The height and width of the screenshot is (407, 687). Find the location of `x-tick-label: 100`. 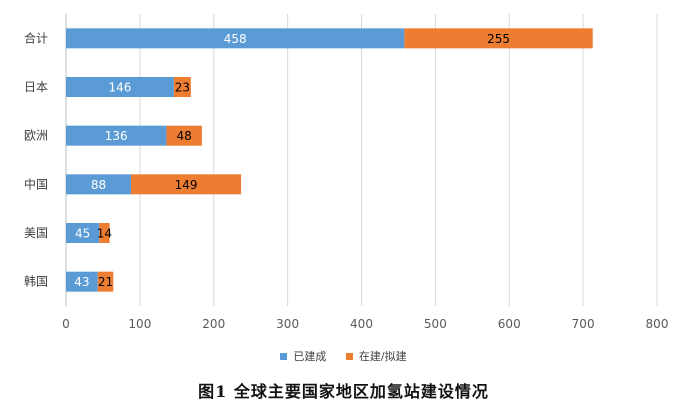

x-tick-label: 100 is located at coordinates (139, 324).